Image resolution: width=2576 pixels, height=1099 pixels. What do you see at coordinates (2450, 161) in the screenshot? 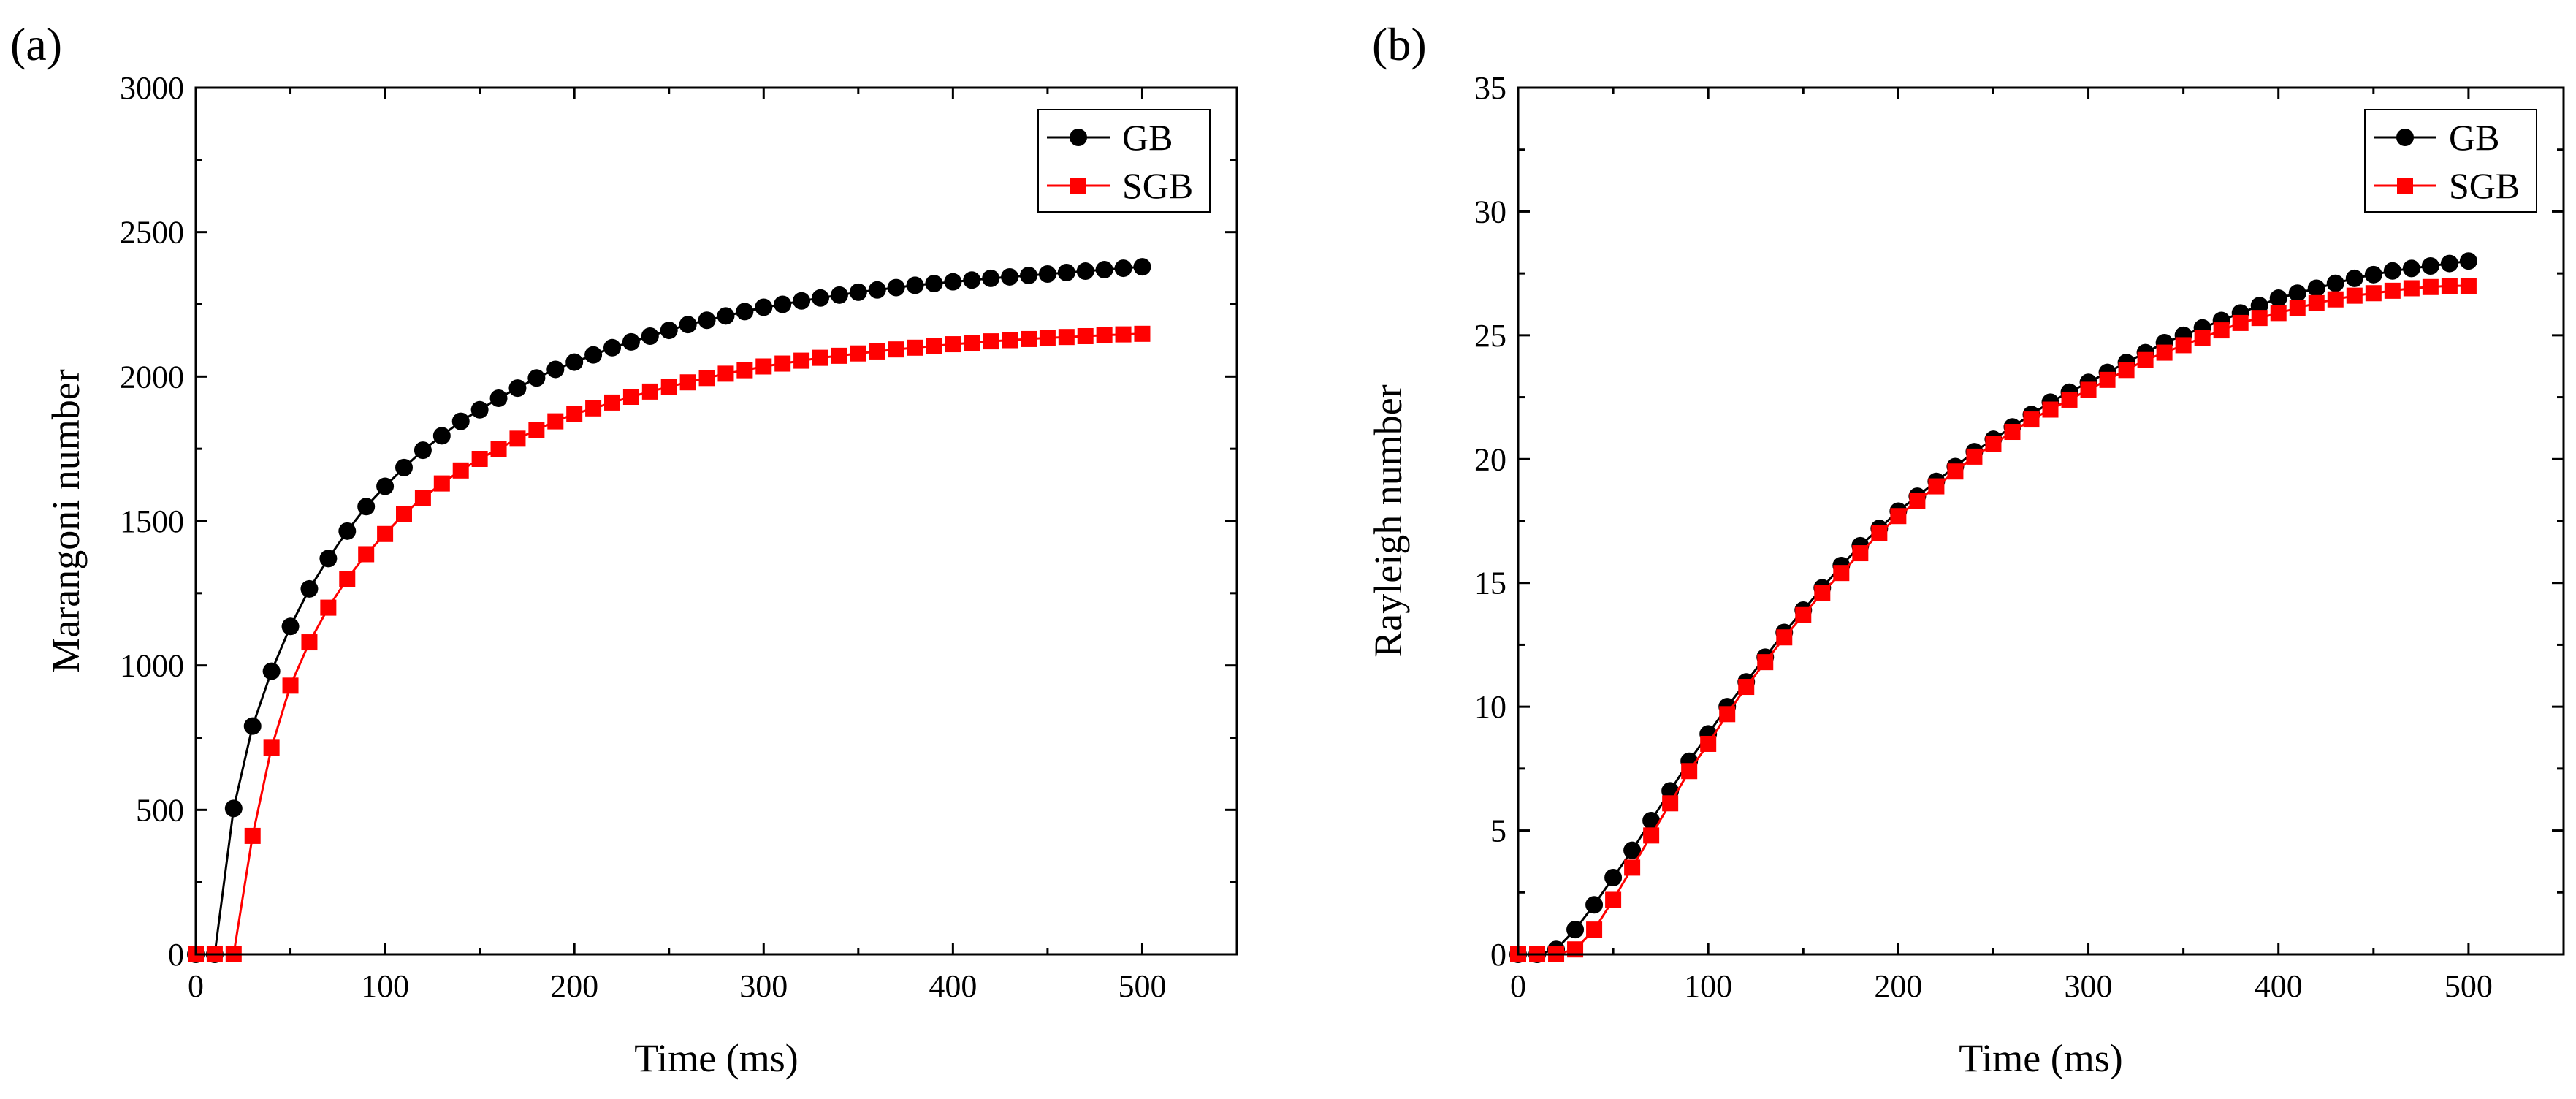
I see `legend: GB SGB` at bounding box center [2450, 161].